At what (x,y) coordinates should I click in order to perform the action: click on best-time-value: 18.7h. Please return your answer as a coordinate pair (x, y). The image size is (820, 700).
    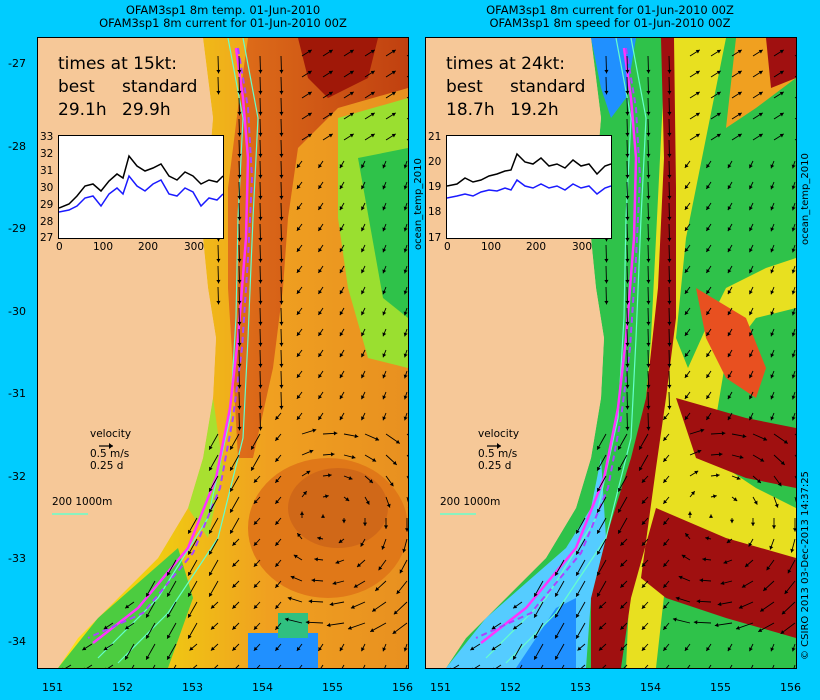
    Looking at the image, I should click on (470, 110).